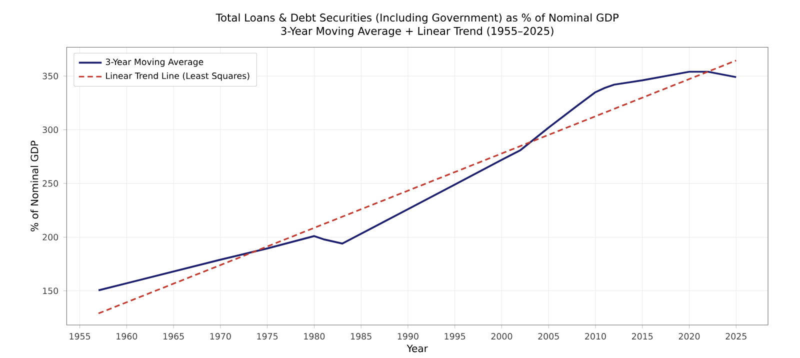 The width and height of the screenshot is (800, 358). What do you see at coordinates (50, 130) in the screenshot?
I see `y-tick-label: 300` at bounding box center [50, 130].